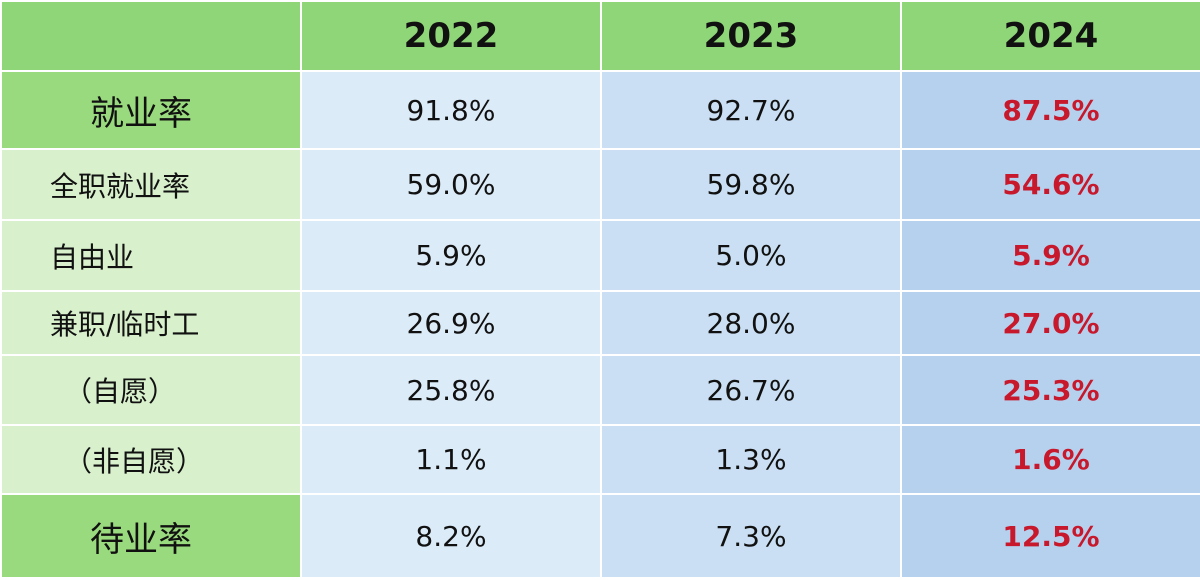 The width and height of the screenshot is (1200, 580). What do you see at coordinates (151, 536) in the screenshot?
I see `row-label: 待业率` at bounding box center [151, 536].